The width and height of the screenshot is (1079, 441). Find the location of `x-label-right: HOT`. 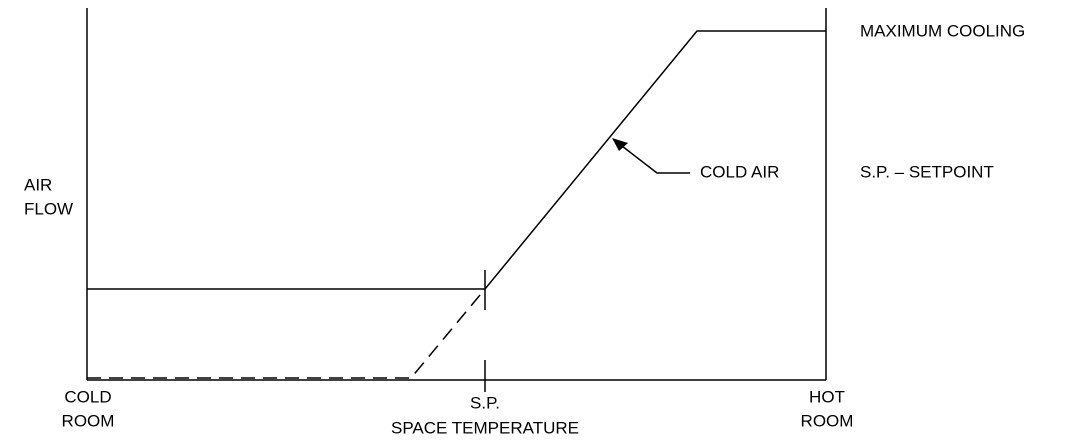

x-label-right: HOT is located at coordinates (827, 396).